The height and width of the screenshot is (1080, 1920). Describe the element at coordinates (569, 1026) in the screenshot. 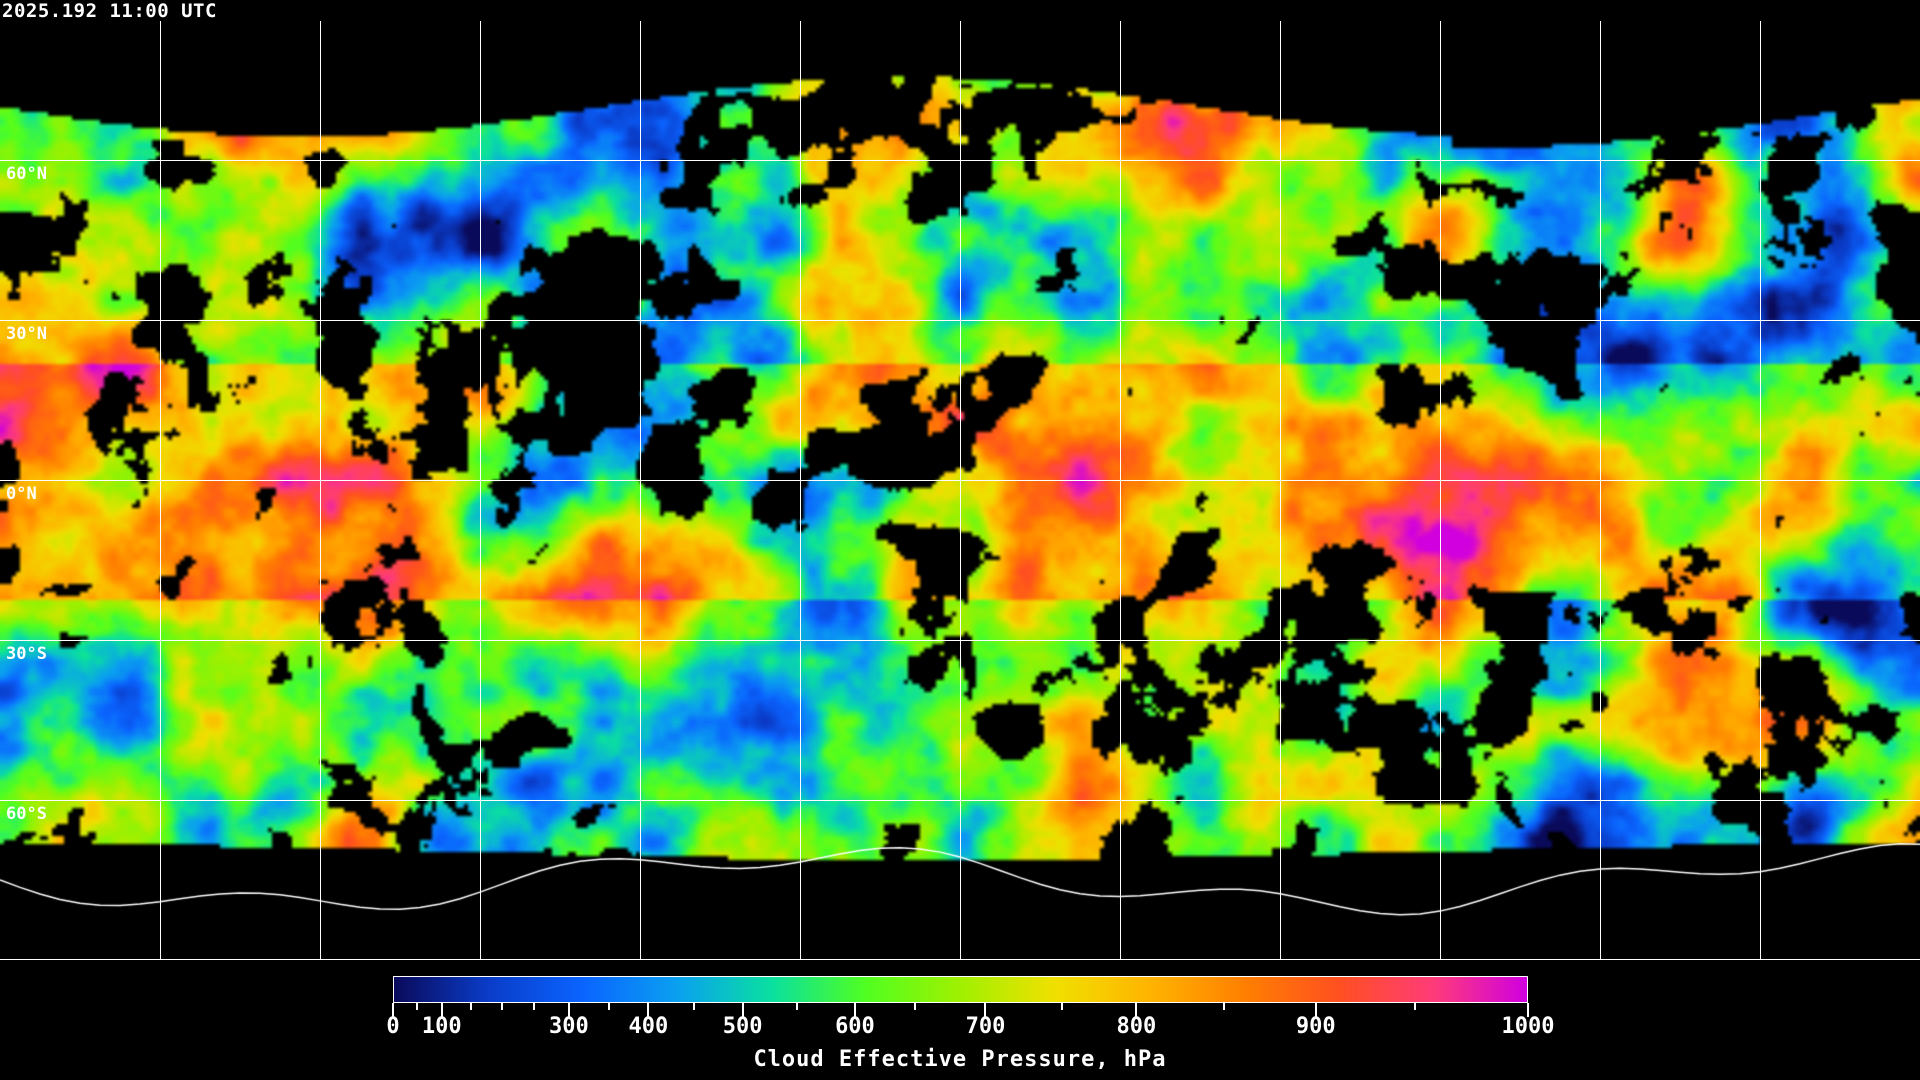

I see `tick-label: 300` at that location.